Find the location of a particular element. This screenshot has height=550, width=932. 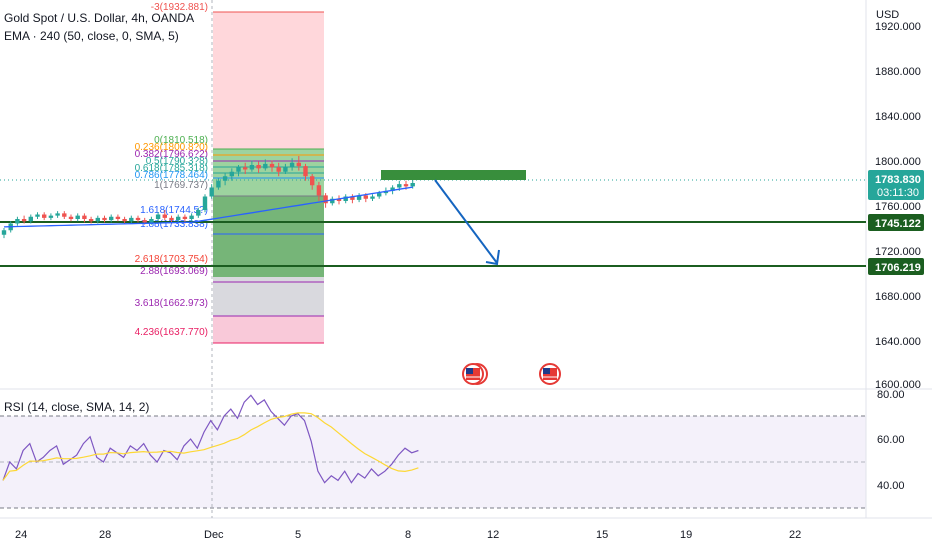

fib-level-label: 2.88(1693.069) is located at coordinates (174, 271).